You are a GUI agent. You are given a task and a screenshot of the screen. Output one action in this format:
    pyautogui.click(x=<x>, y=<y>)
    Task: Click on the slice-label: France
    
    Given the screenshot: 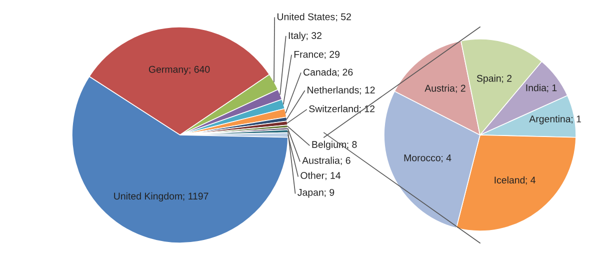 What is the action you would take?
    pyautogui.click(x=309, y=54)
    